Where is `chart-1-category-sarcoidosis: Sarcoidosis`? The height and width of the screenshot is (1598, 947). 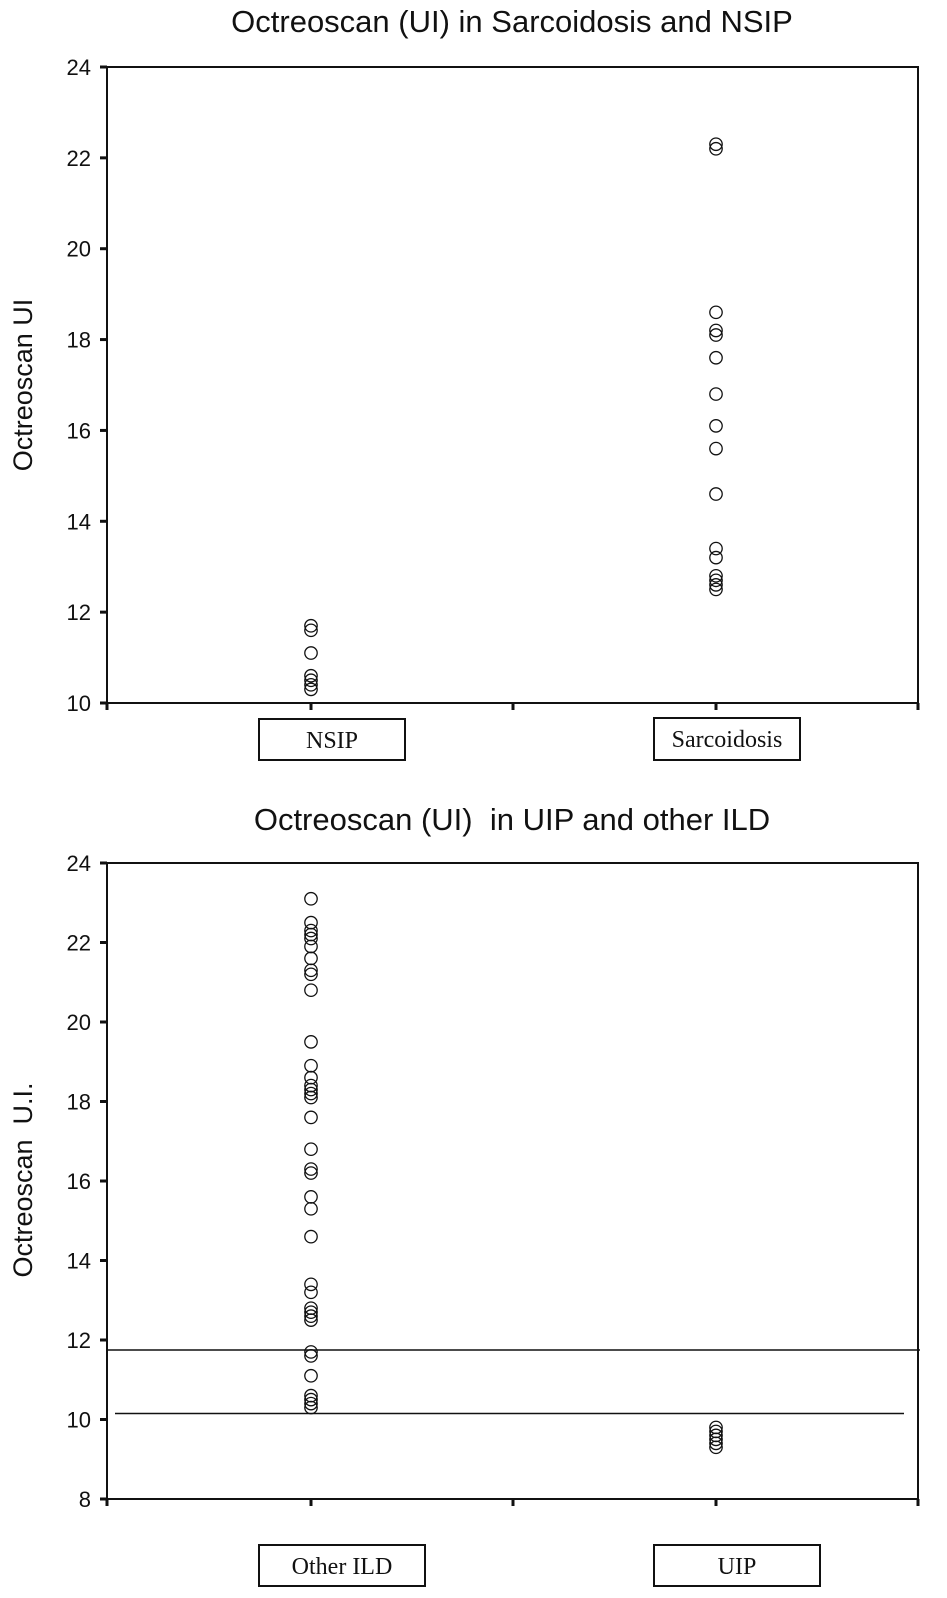 chart-1-category-sarcoidosis: Sarcoidosis is located at coordinates (727, 739).